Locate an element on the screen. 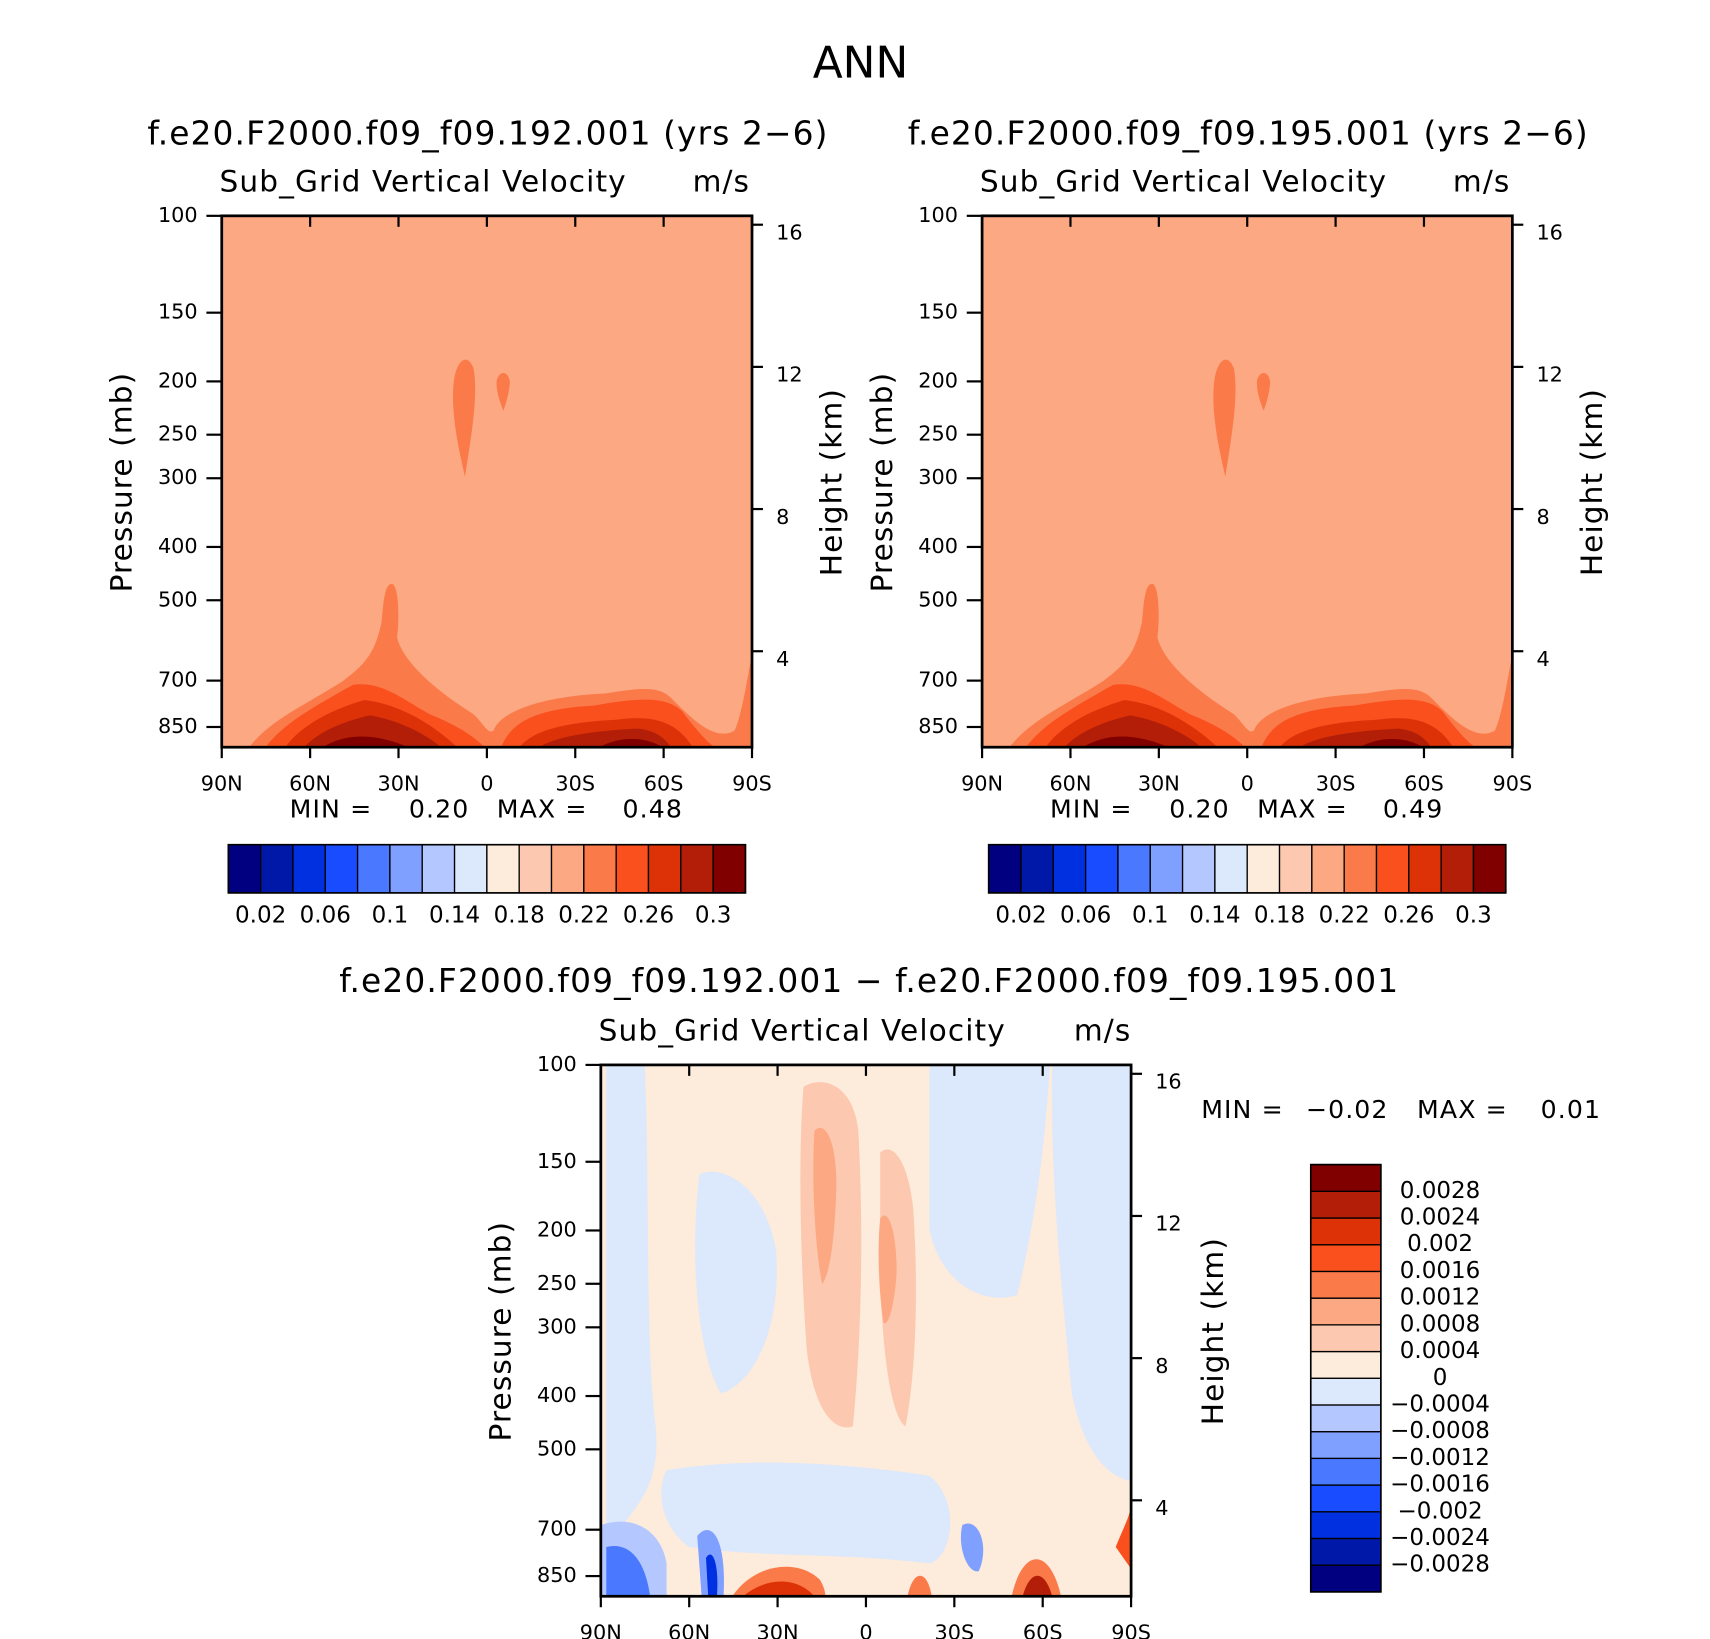 The height and width of the screenshot is (1639, 1710). x-tick-label: 90N is located at coordinates (222, 783).